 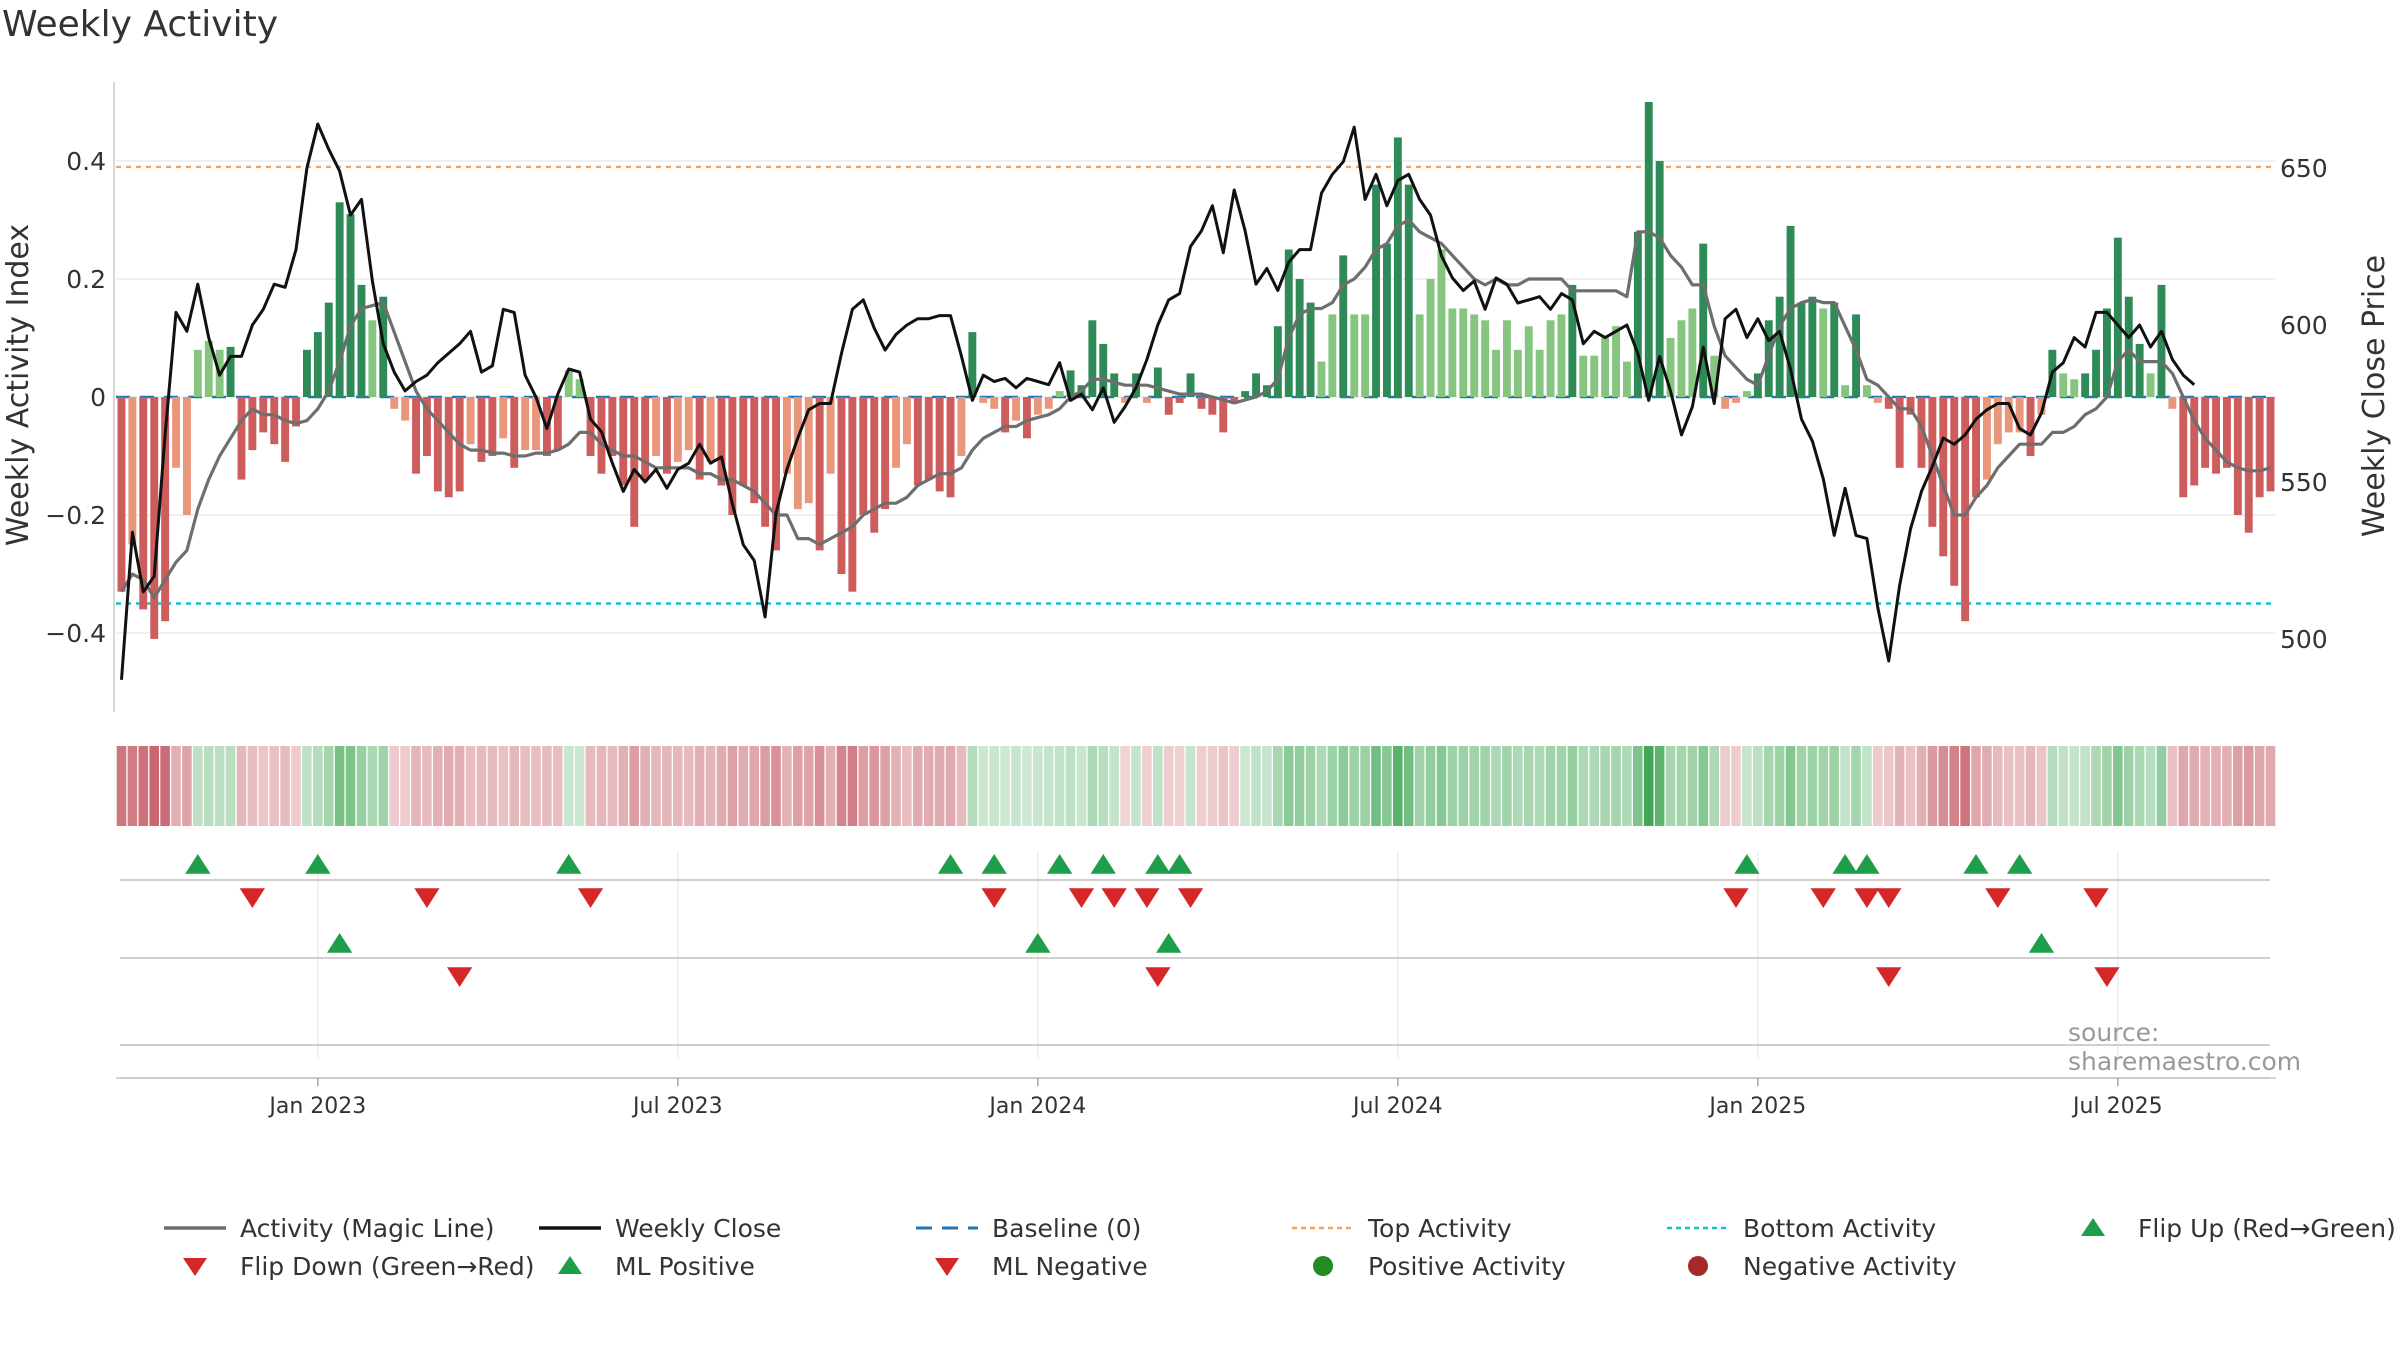 What do you see at coordinates (1440, 1228) in the screenshot?
I see `legend-label: Top Activity` at bounding box center [1440, 1228].